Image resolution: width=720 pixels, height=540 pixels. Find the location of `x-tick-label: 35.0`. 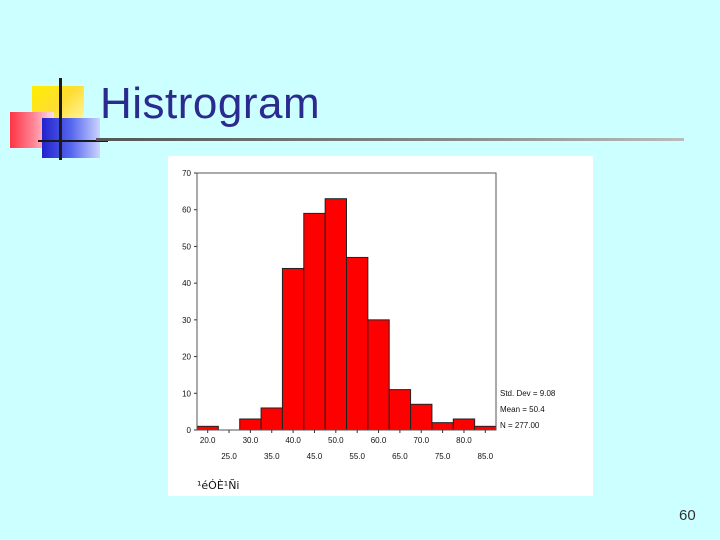

x-tick-label: 35.0 is located at coordinates (272, 456).